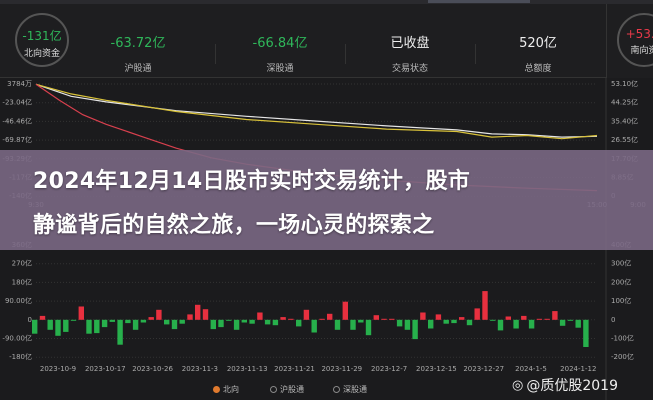  What do you see at coordinates (138, 69) in the screenshot?
I see `stat-label: 沪股通` at bounding box center [138, 69].